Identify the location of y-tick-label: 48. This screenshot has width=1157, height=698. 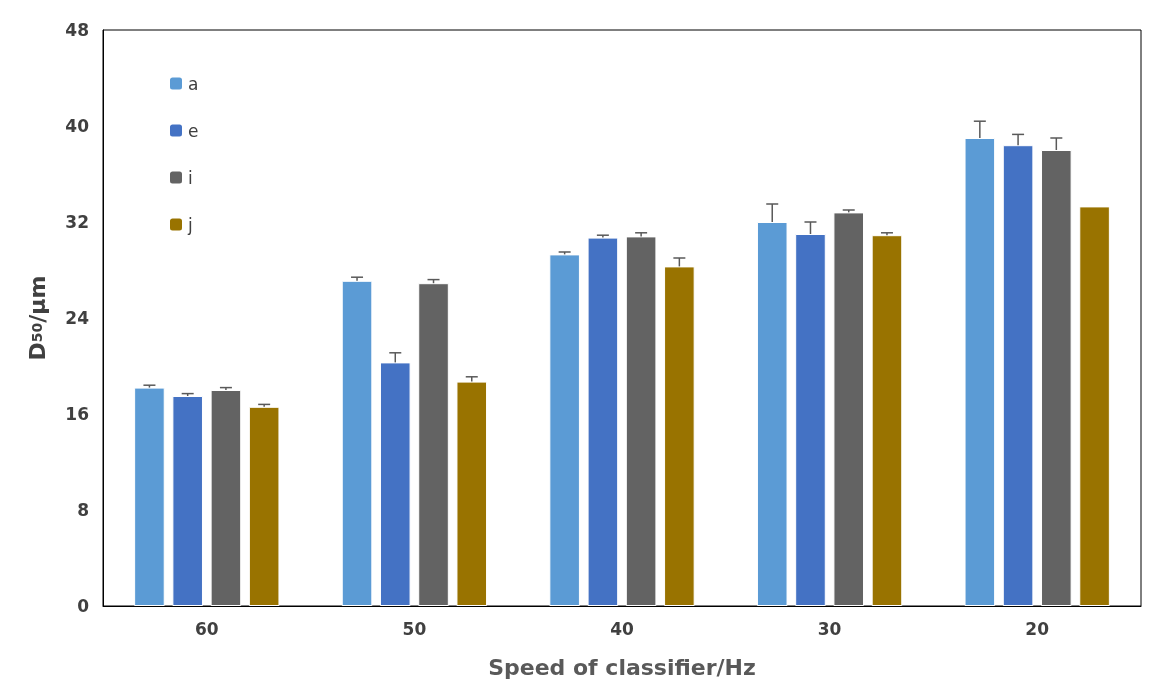
(77, 30).